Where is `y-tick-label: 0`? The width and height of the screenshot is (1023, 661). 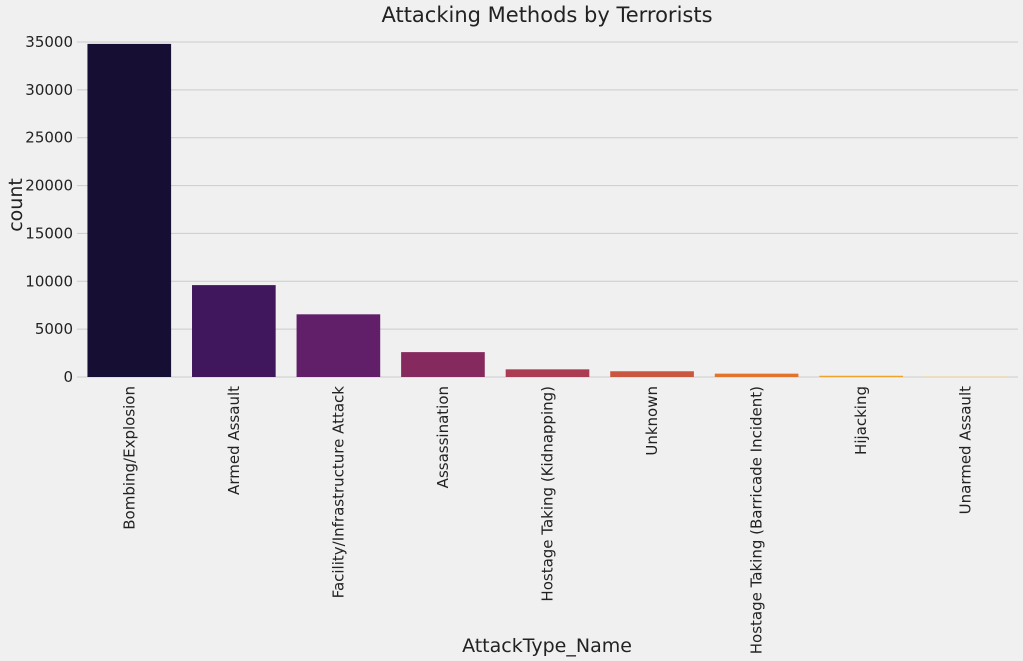
y-tick-label: 0 is located at coordinates (68, 377).